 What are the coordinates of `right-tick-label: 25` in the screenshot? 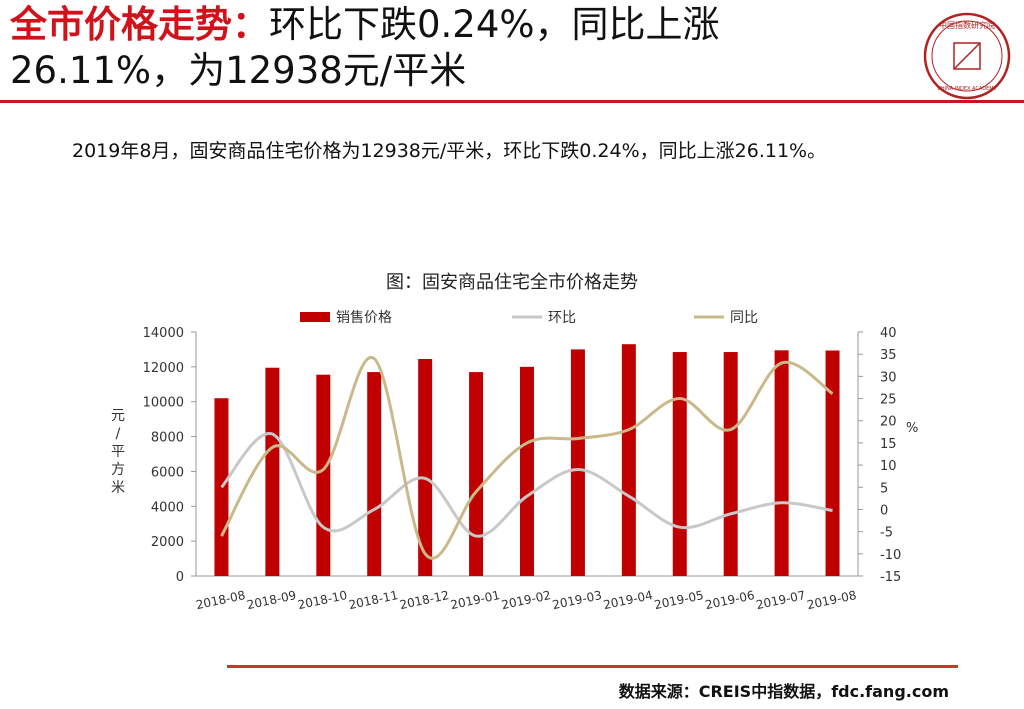 It's located at (888, 400).